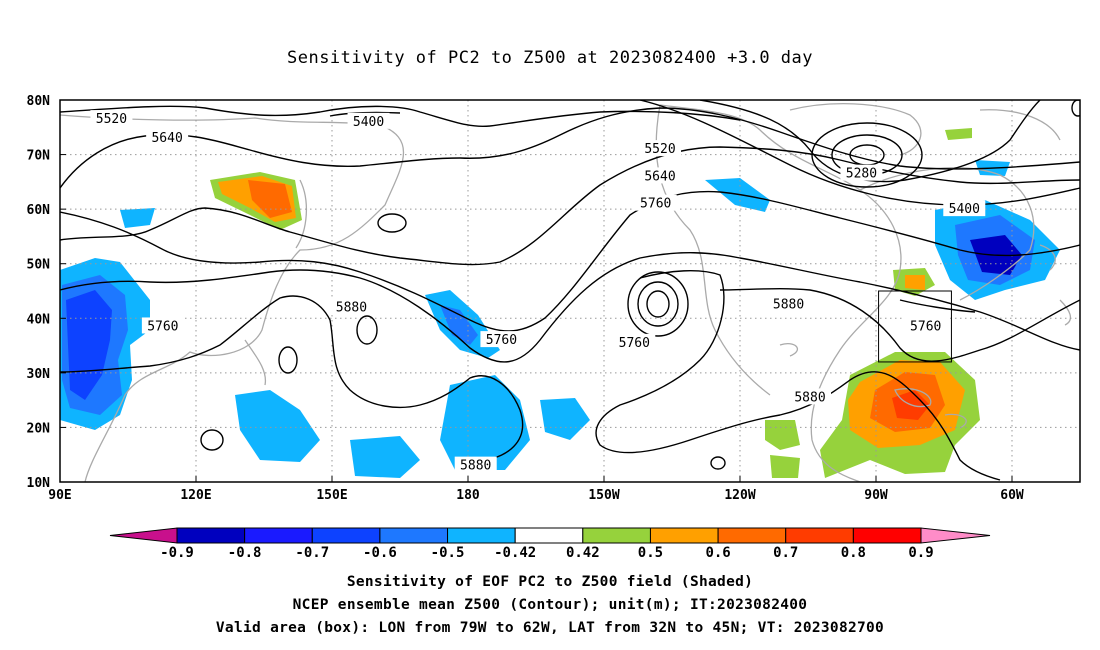 The width and height of the screenshot is (1100, 650). What do you see at coordinates (39, 319) in the screenshot?
I see `lat-label: 40N` at bounding box center [39, 319].